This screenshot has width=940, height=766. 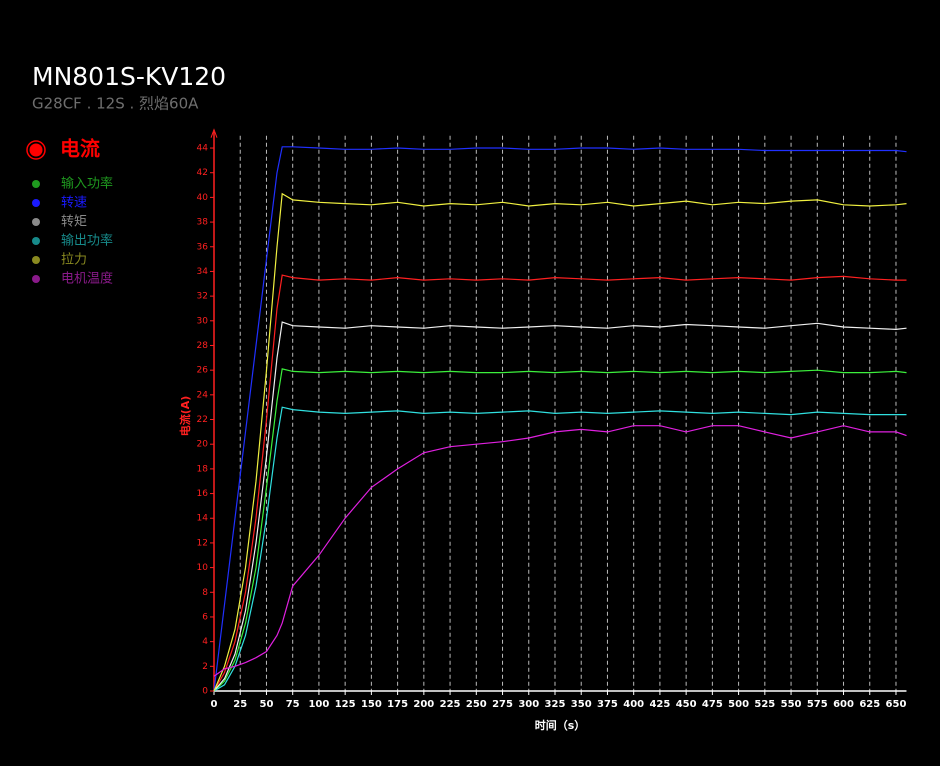 What do you see at coordinates (74, 260) in the screenshot?
I see `legend-label: 拉力` at bounding box center [74, 260].